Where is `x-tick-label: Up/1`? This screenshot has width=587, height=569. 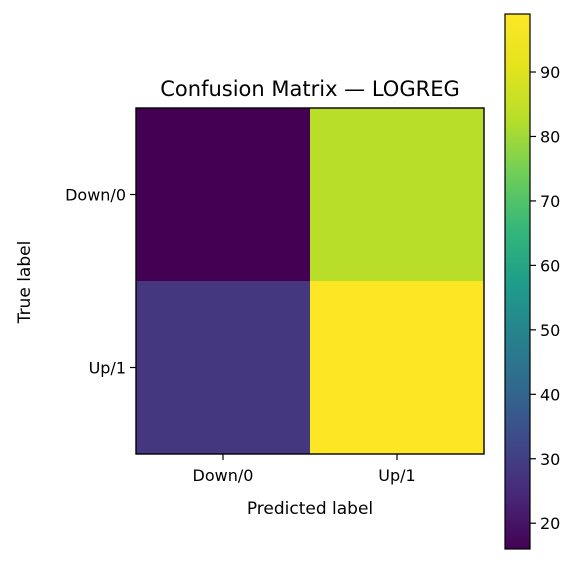 x-tick-label: Up/1 is located at coordinates (396, 475).